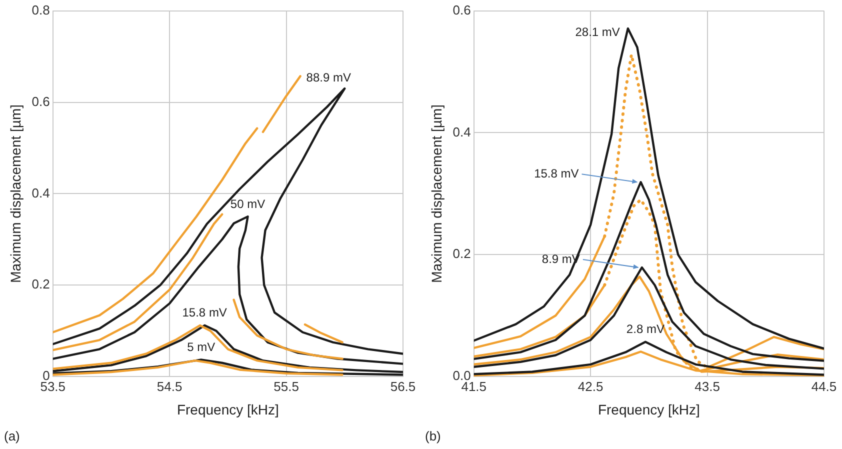  Describe the element at coordinates (707, 386) in the screenshot. I see `x-tick-label: 43.5` at that location.